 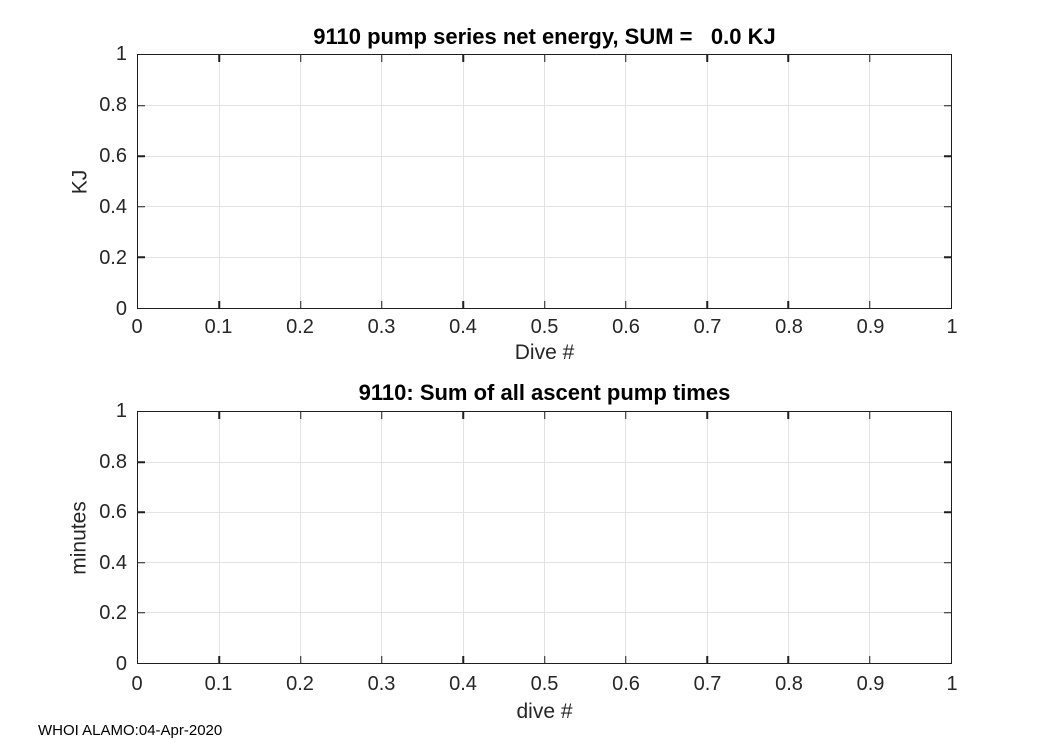 I want to click on chart-title: 9110: Sum of all ascent pump times, so click(x=544, y=392).